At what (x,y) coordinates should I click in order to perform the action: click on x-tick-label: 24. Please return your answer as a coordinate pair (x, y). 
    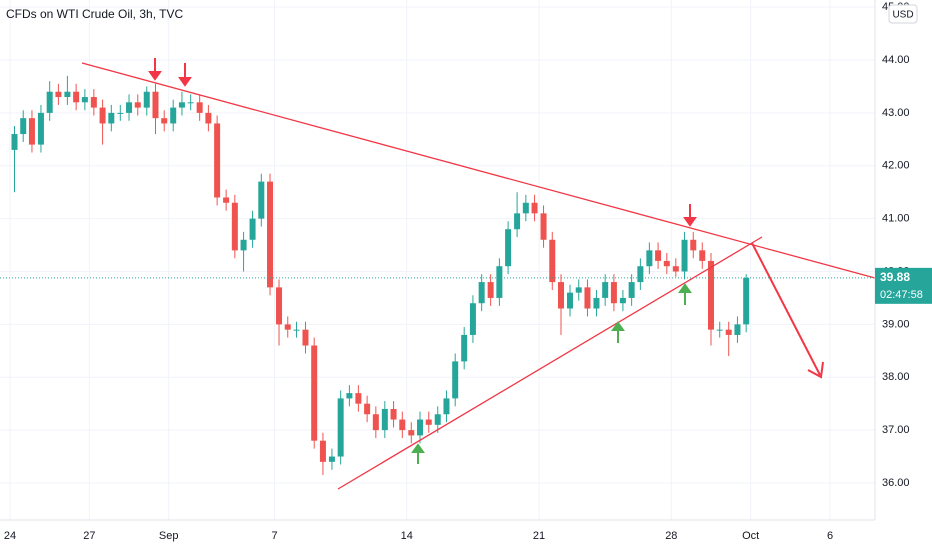
    Looking at the image, I should click on (10, 536).